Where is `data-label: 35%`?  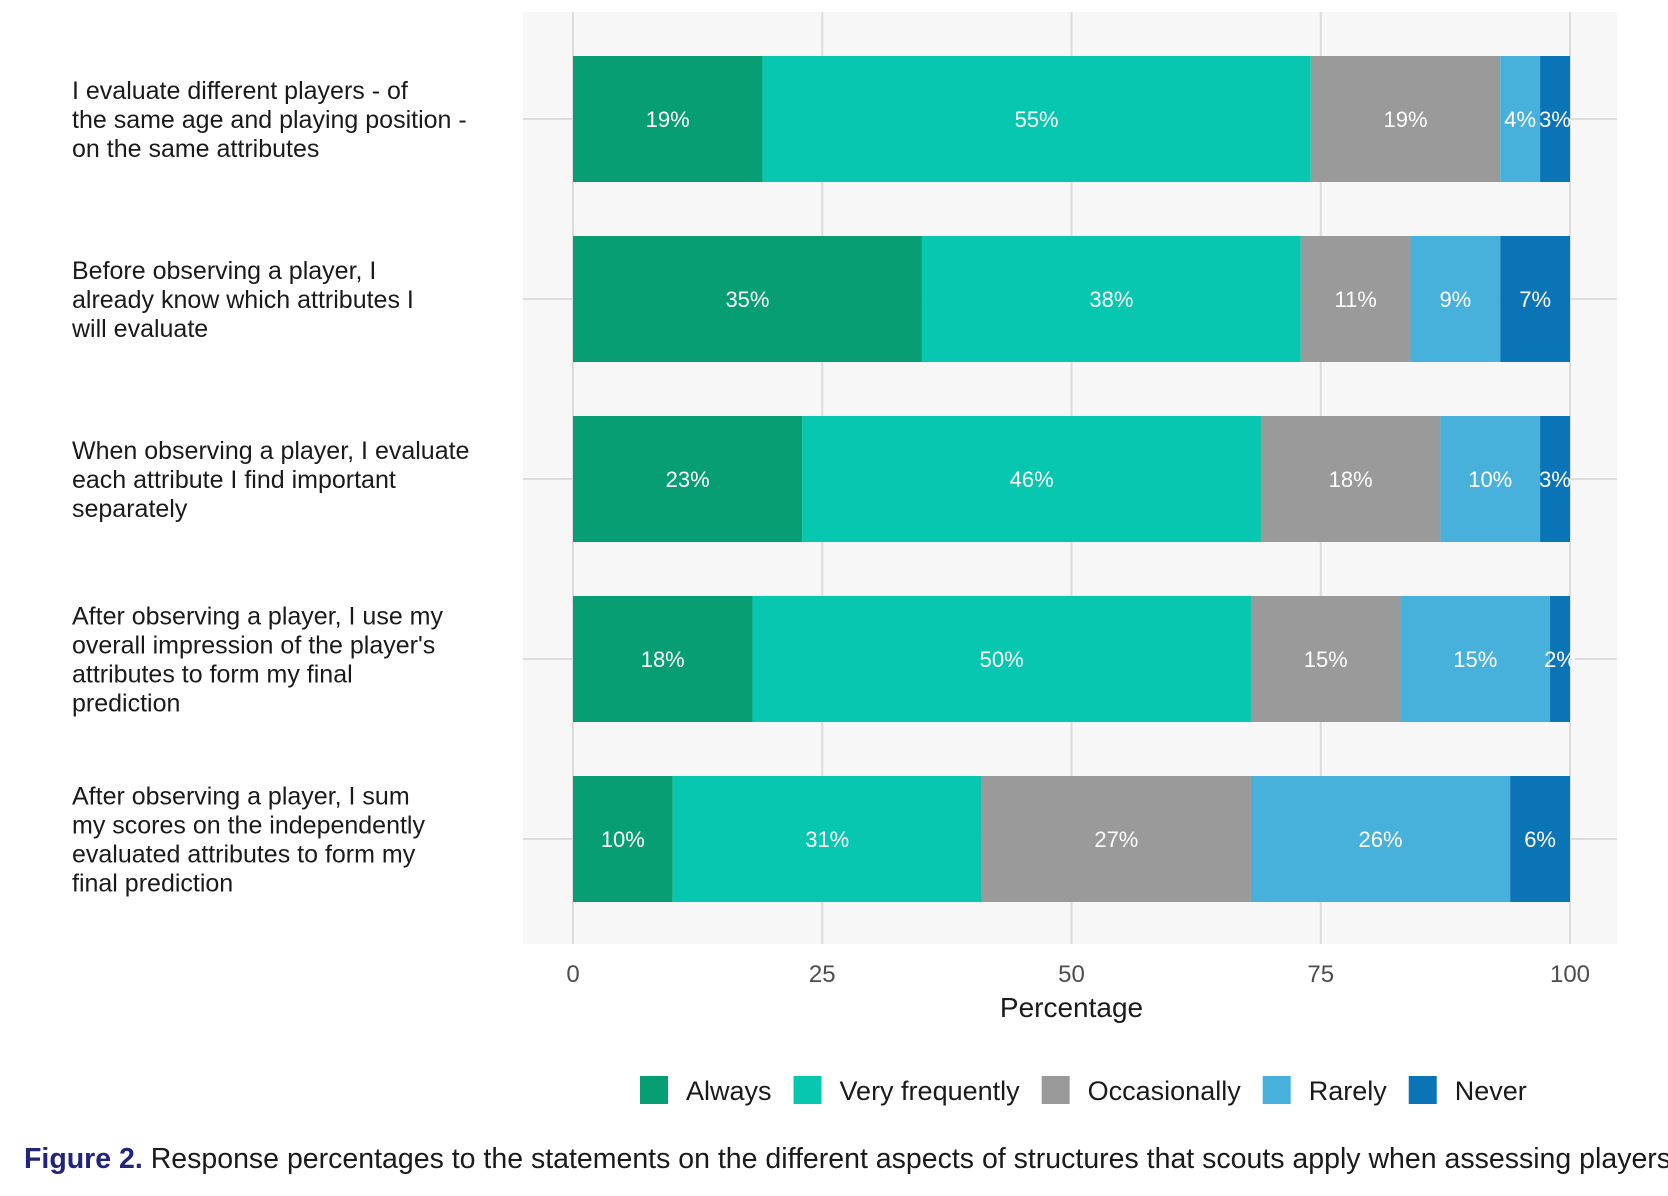
data-label: 35% is located at coordinates (747, 299).